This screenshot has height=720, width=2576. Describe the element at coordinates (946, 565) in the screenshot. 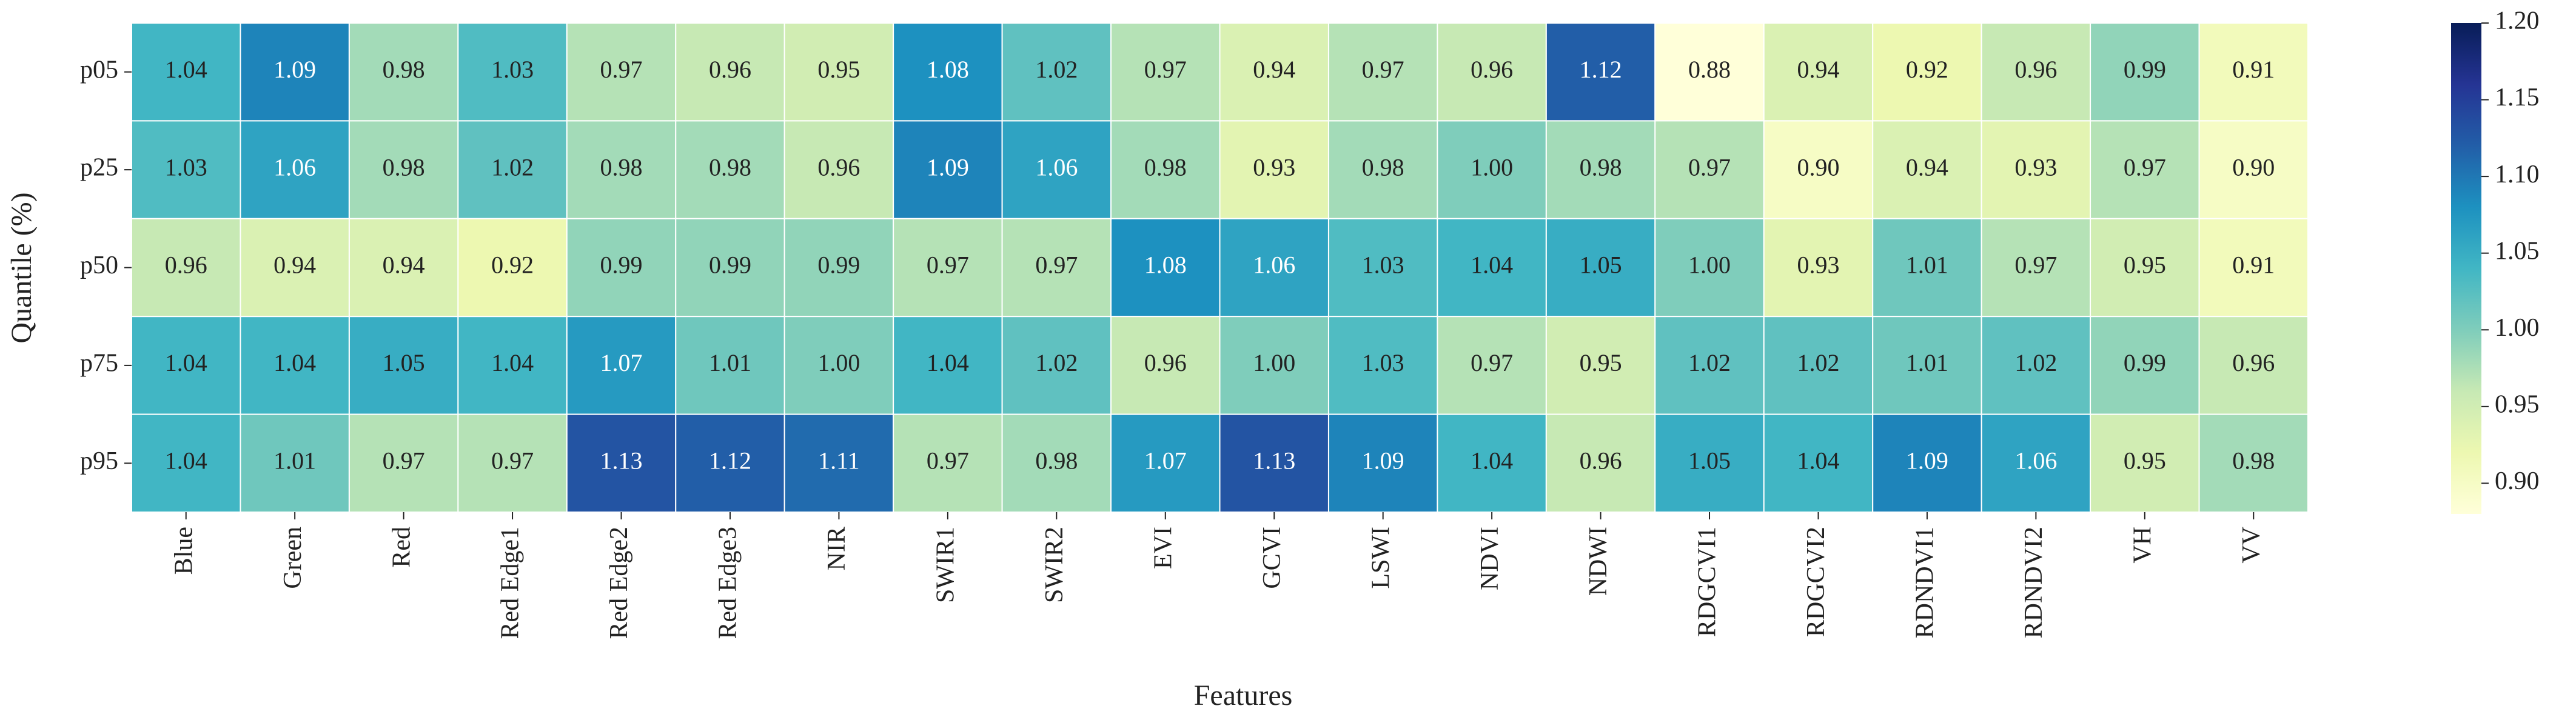

I see `x-tick-label: SWIR1` at that location.